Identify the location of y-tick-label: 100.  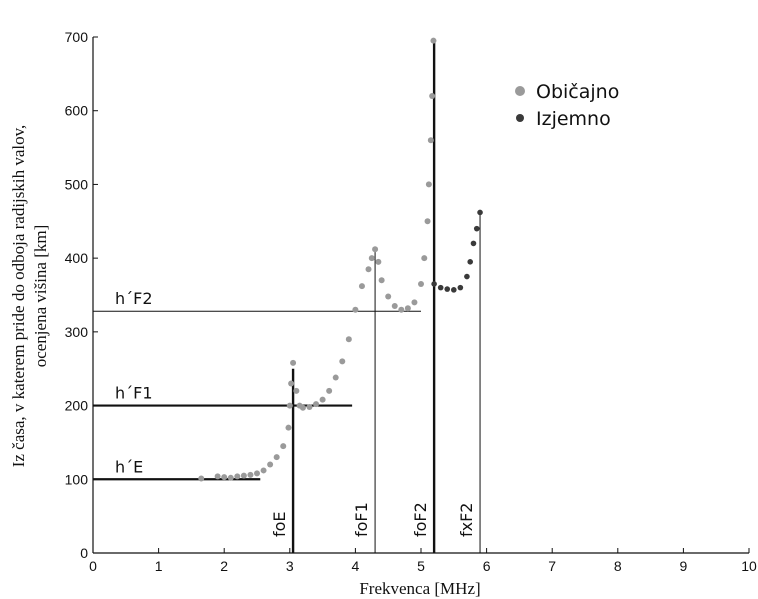
(77, 479).